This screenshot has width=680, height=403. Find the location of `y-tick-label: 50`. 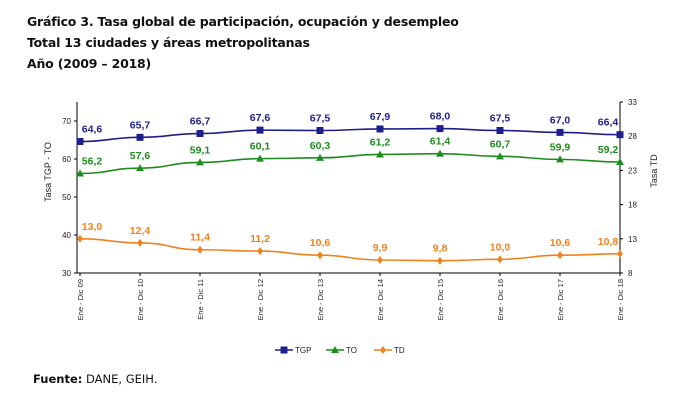

y-tick-label: 50 is located at coordinates (66, 197).